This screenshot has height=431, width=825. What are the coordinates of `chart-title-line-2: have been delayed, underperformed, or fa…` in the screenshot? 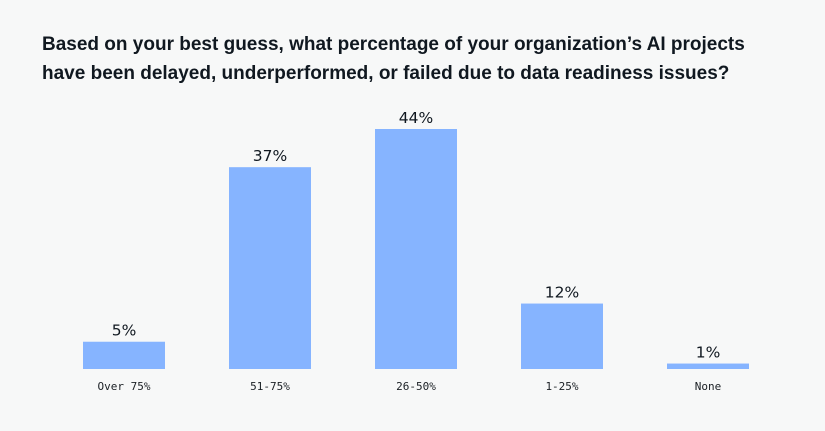 It's located at (386, 73).